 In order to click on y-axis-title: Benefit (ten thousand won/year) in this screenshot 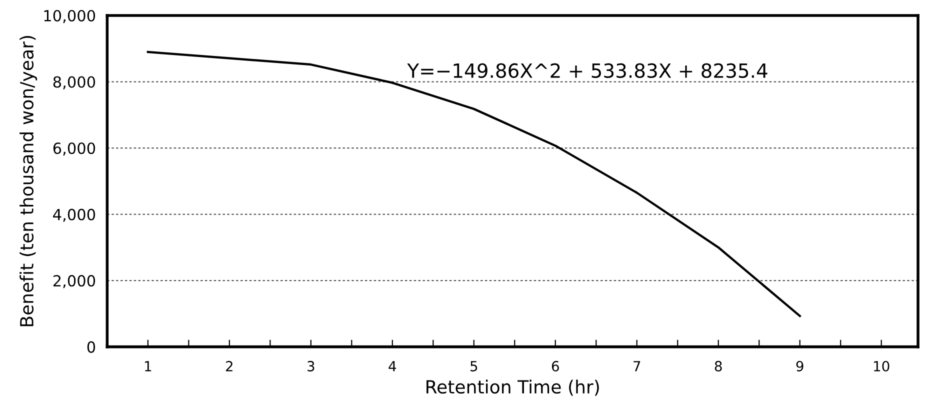, I will do `click(29, 181)`.